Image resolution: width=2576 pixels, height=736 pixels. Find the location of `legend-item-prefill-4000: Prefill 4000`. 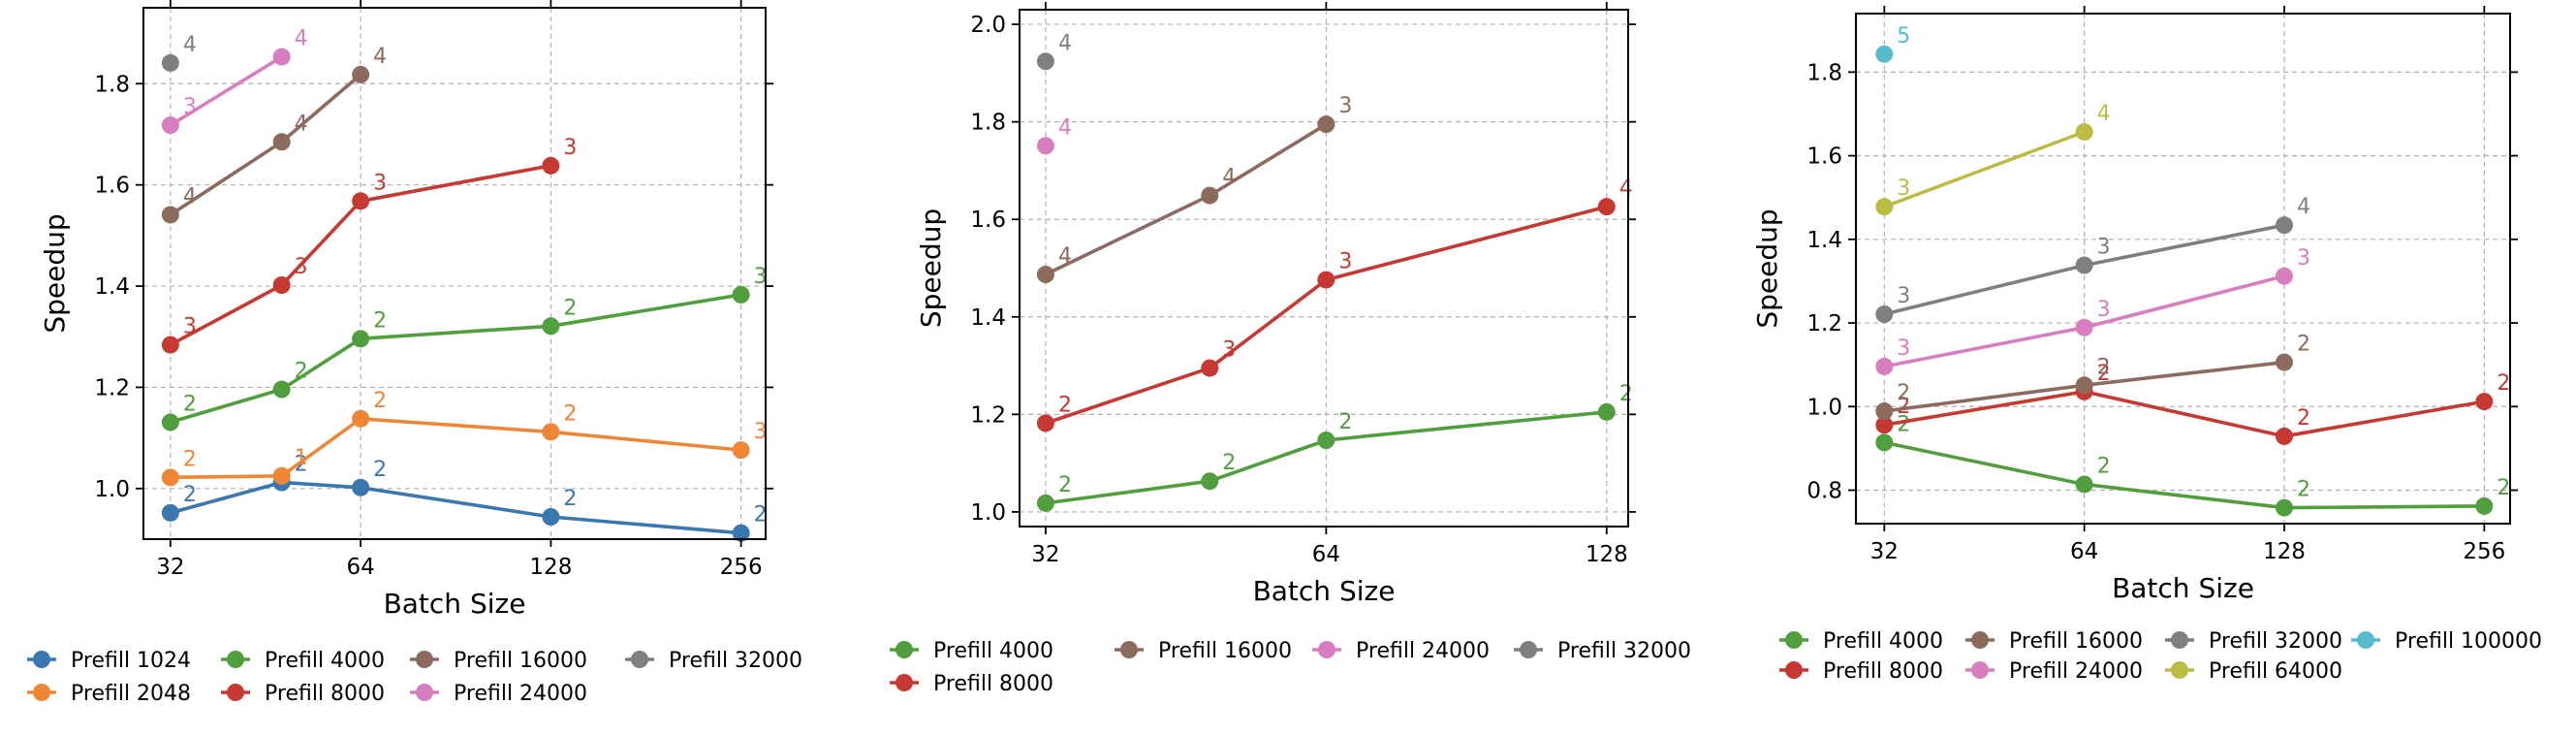

legend-item-prefill-4000: Prefill 4000 is located at coordinates (1861, 641).